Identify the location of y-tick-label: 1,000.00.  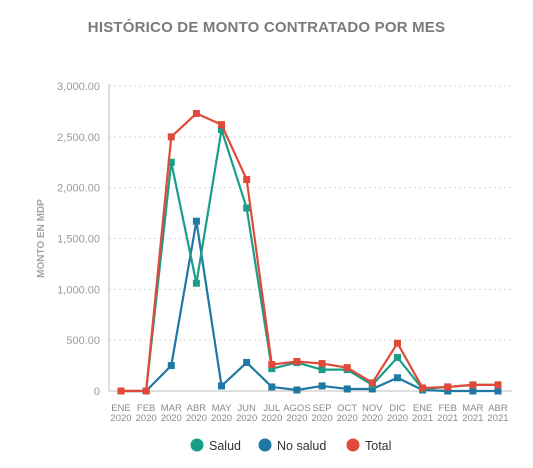
(78, 290).